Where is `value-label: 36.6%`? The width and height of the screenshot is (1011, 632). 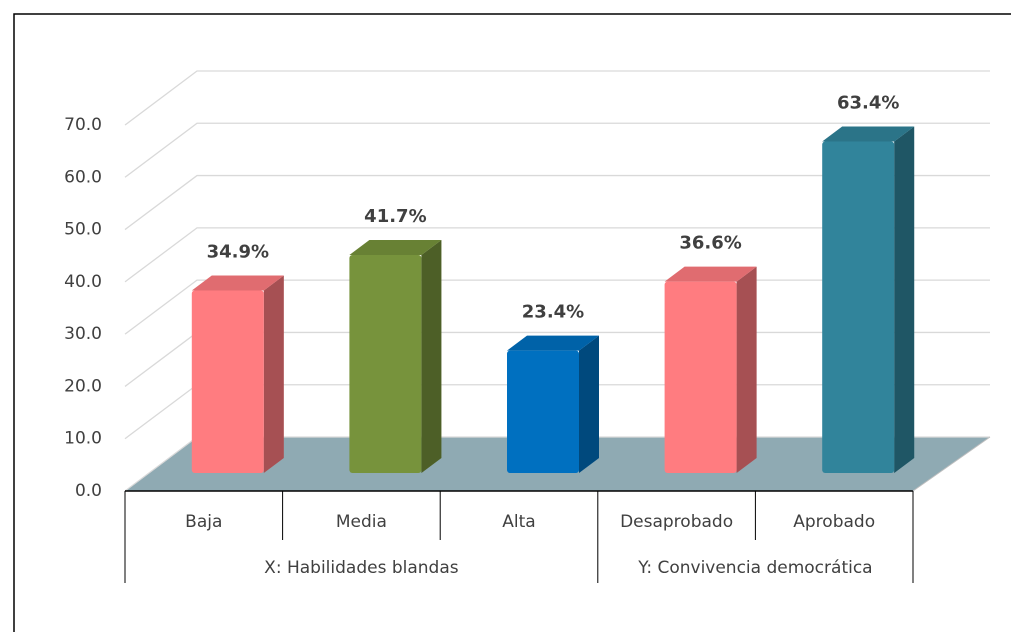
value-label: 36.6% is located at coordinates (710, 243).